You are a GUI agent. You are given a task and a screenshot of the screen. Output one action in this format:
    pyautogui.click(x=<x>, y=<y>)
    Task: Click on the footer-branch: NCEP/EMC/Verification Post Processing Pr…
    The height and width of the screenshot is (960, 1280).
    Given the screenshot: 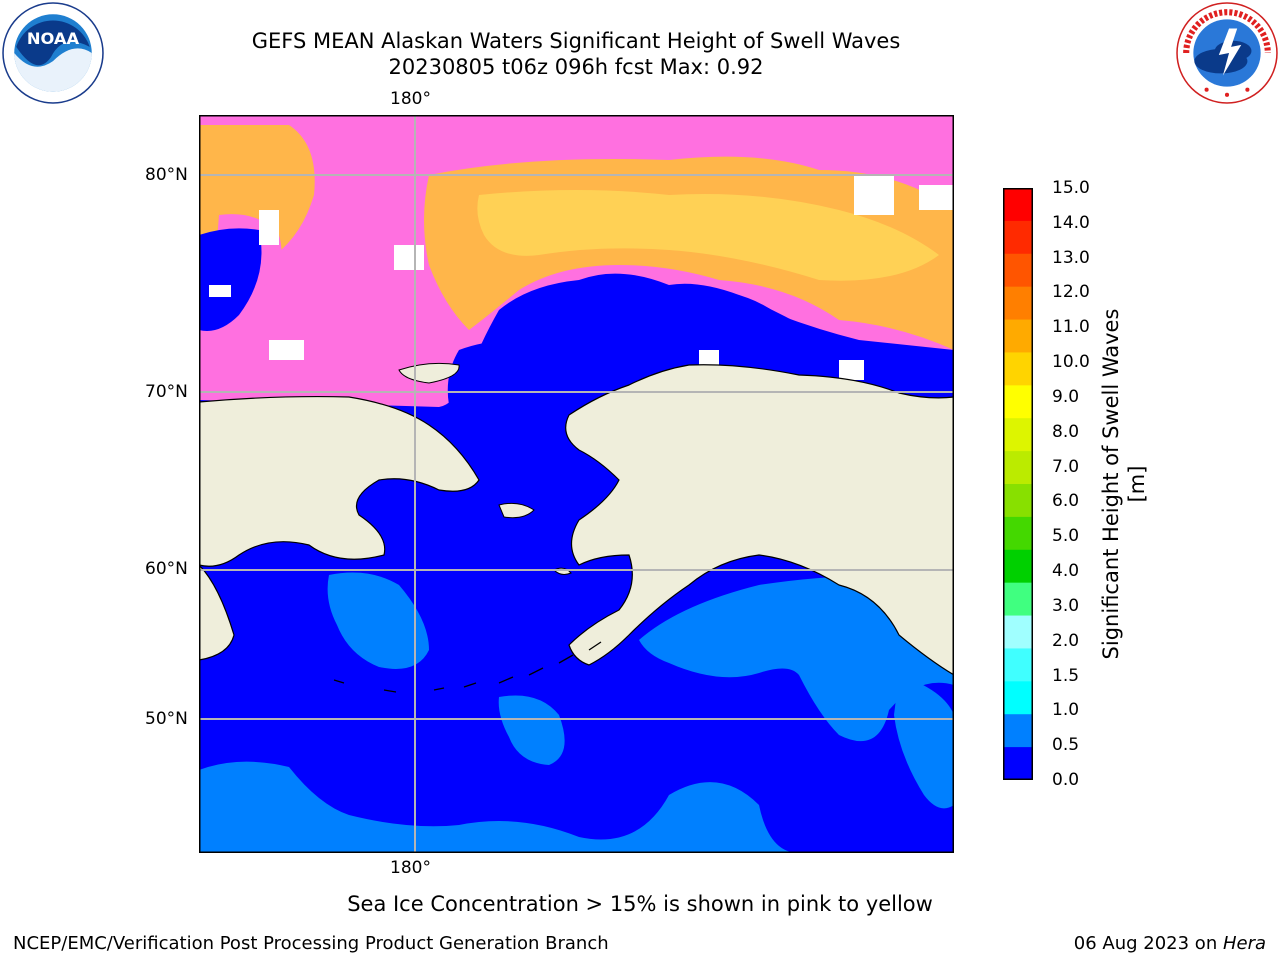 What is the action you would take?
    pyautogui.click(x=311, y=943)
    